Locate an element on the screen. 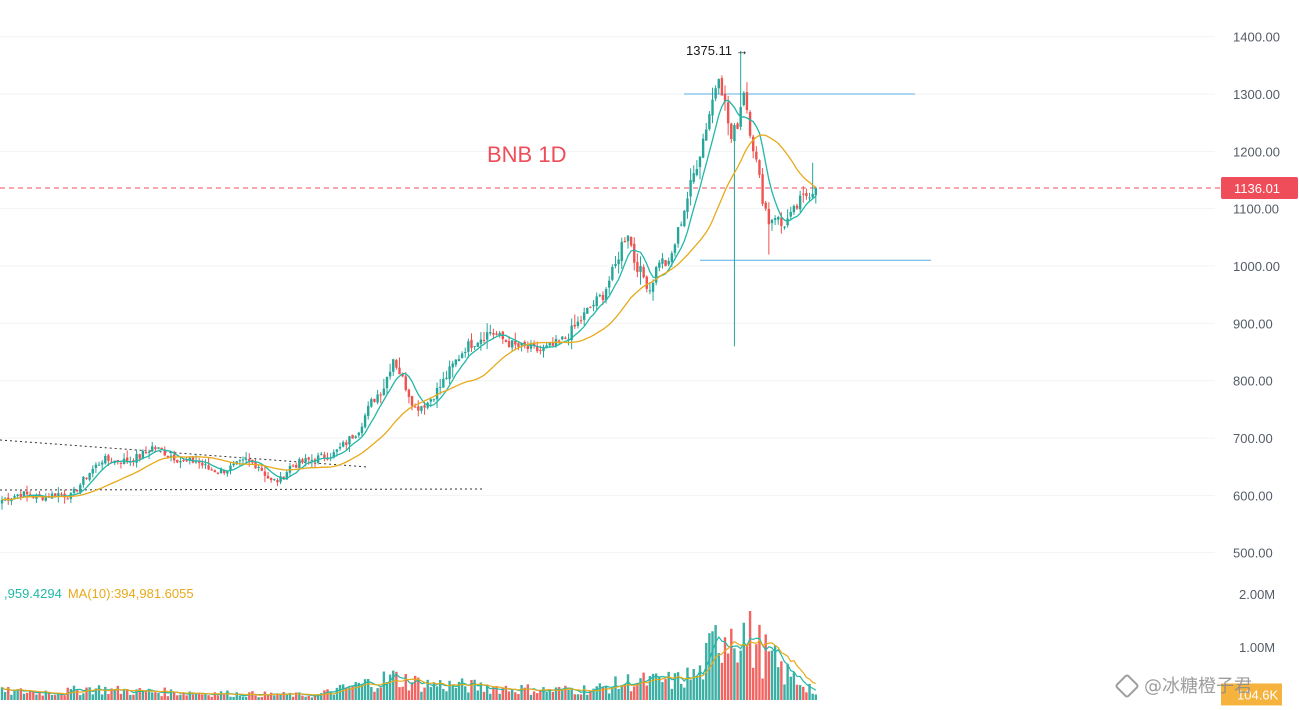 This screenshot has height=710, width=1299. current-price-badge is located at coordinates (1259, 188).